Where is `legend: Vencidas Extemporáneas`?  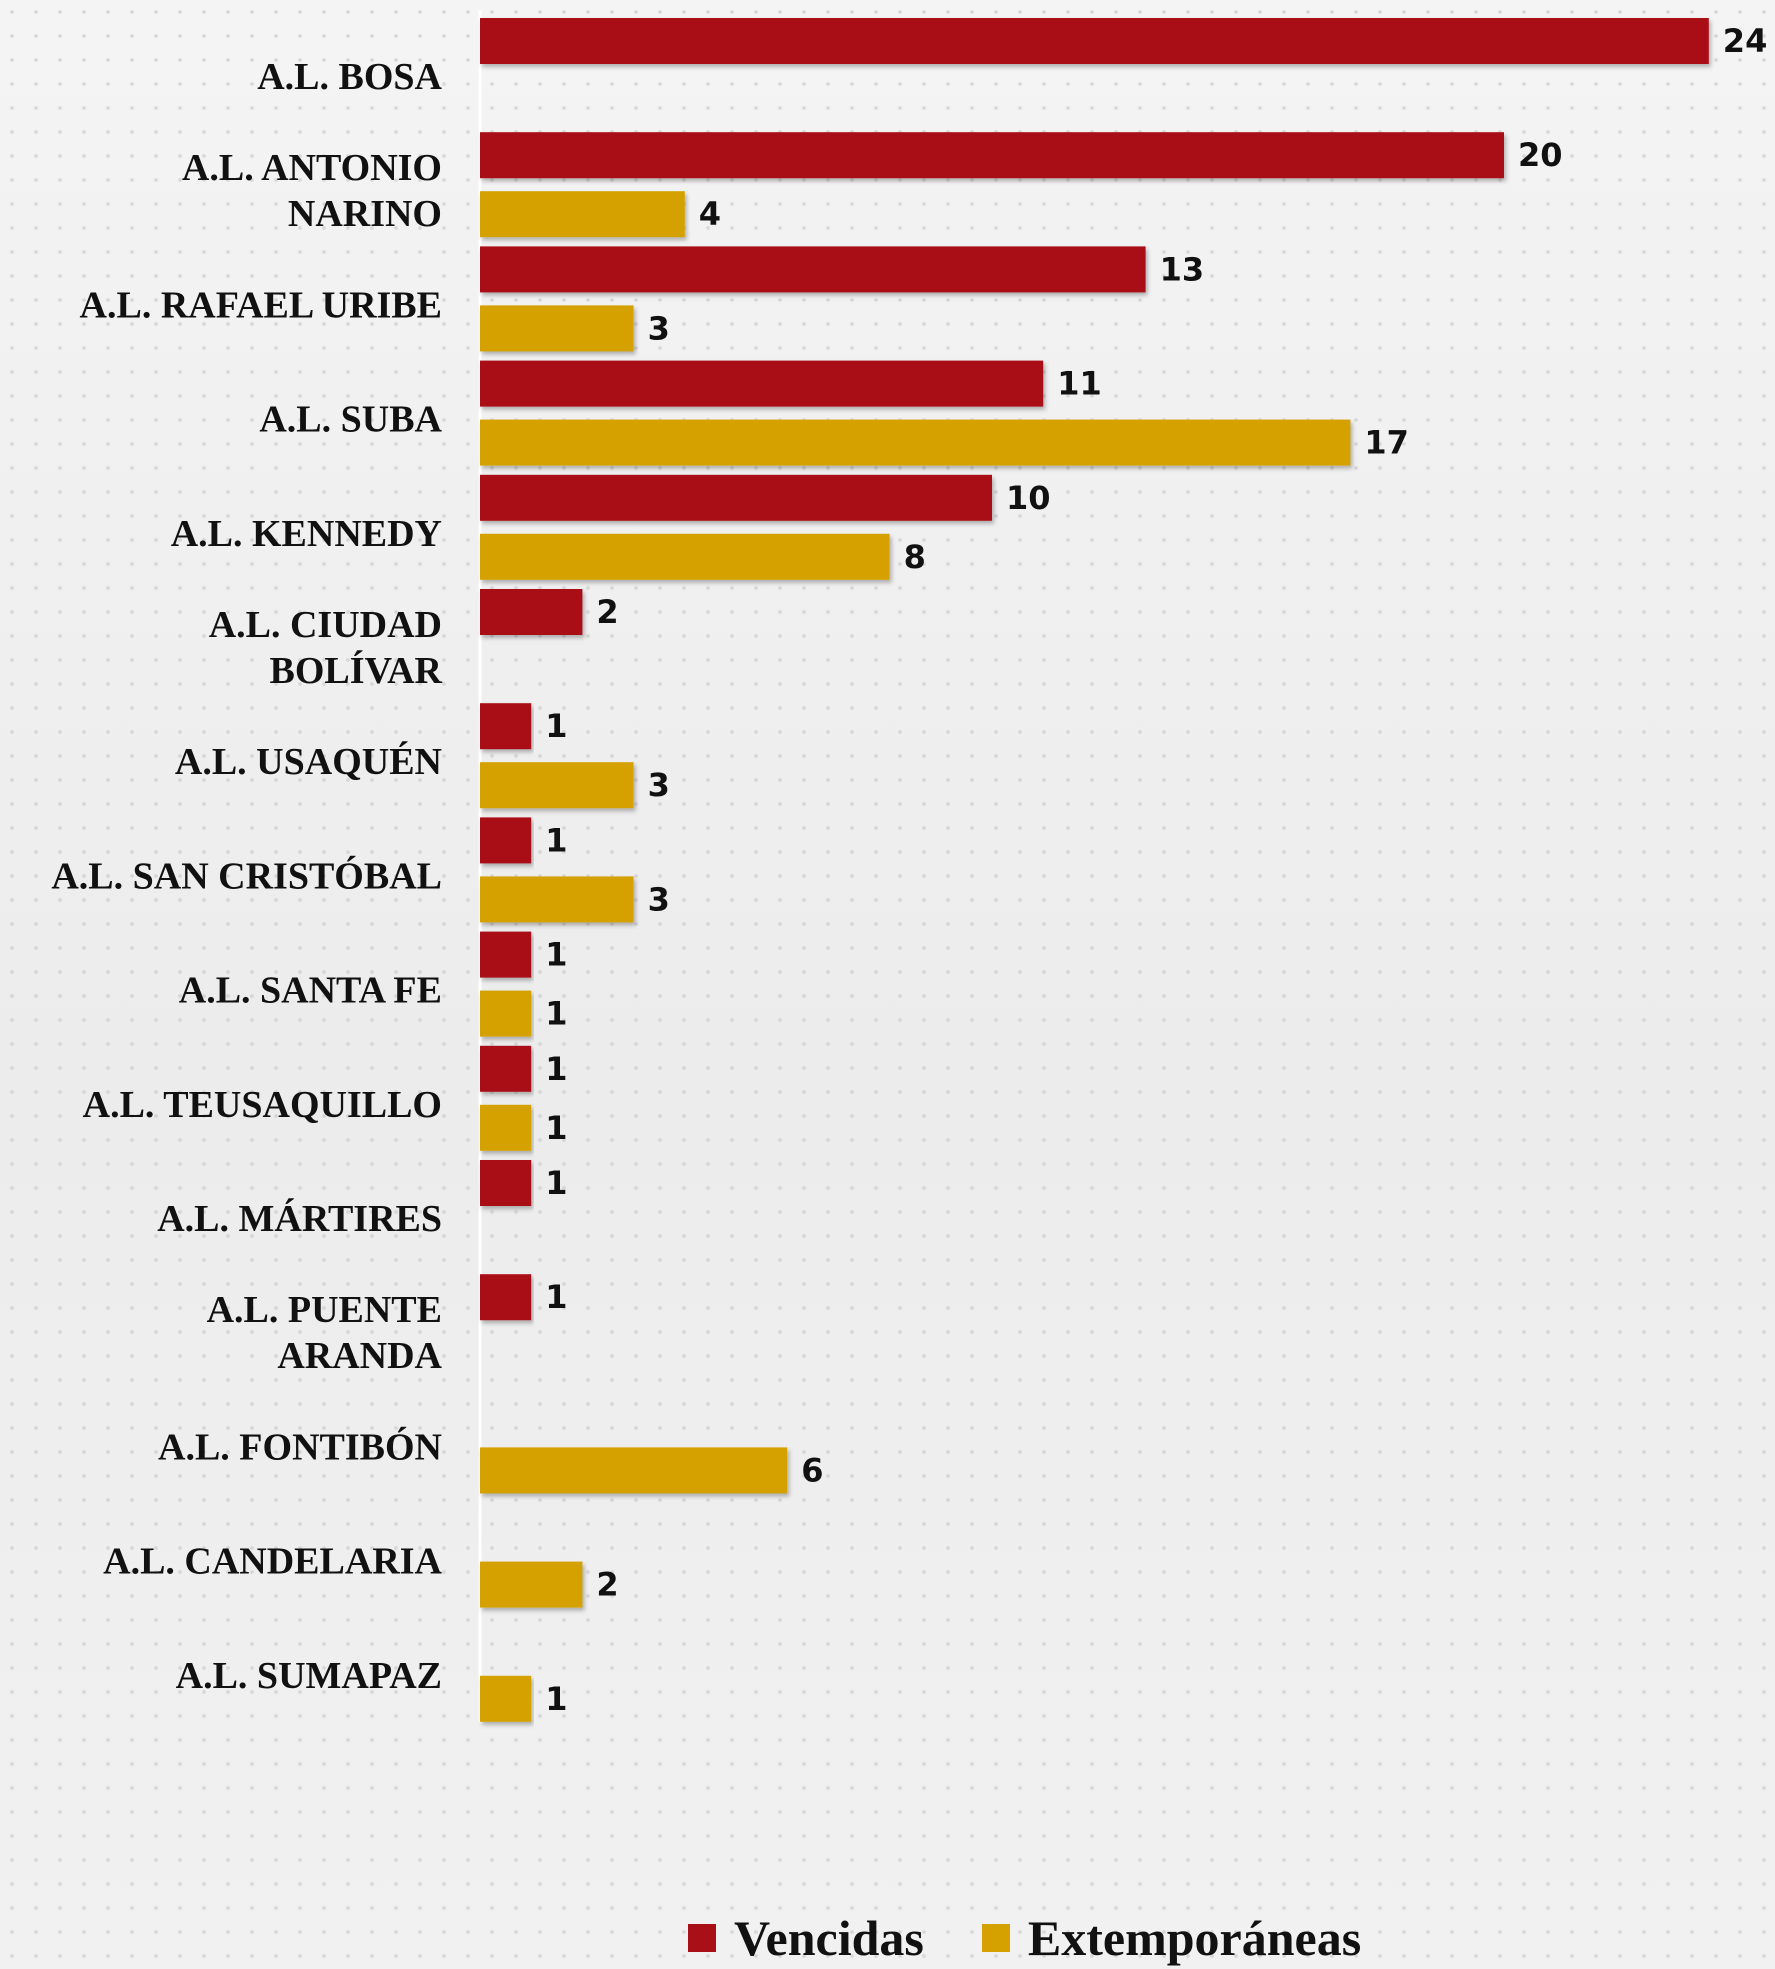
legend: Vencidas Extemporáneas is located at coordinates (1053, 1938).